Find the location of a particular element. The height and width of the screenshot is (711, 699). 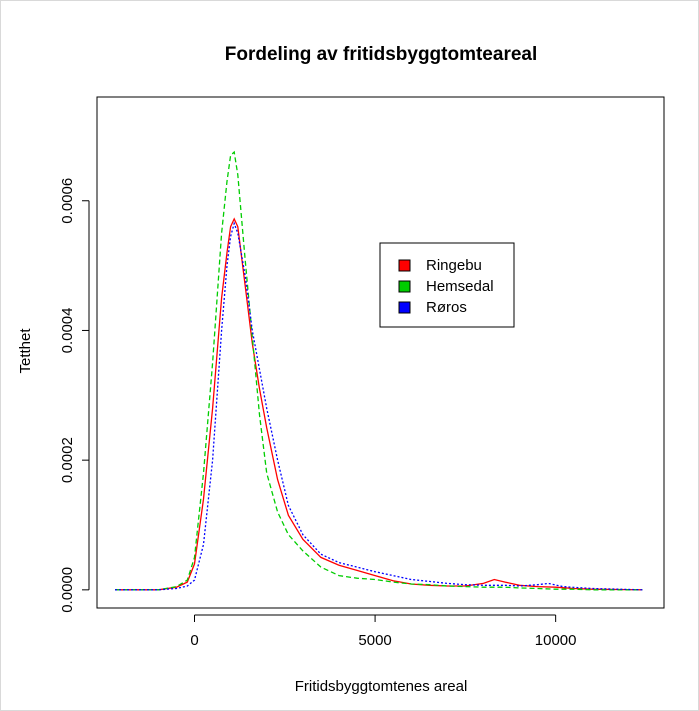

y-axis-label: Tetthet is located at coordinates (25, 351).